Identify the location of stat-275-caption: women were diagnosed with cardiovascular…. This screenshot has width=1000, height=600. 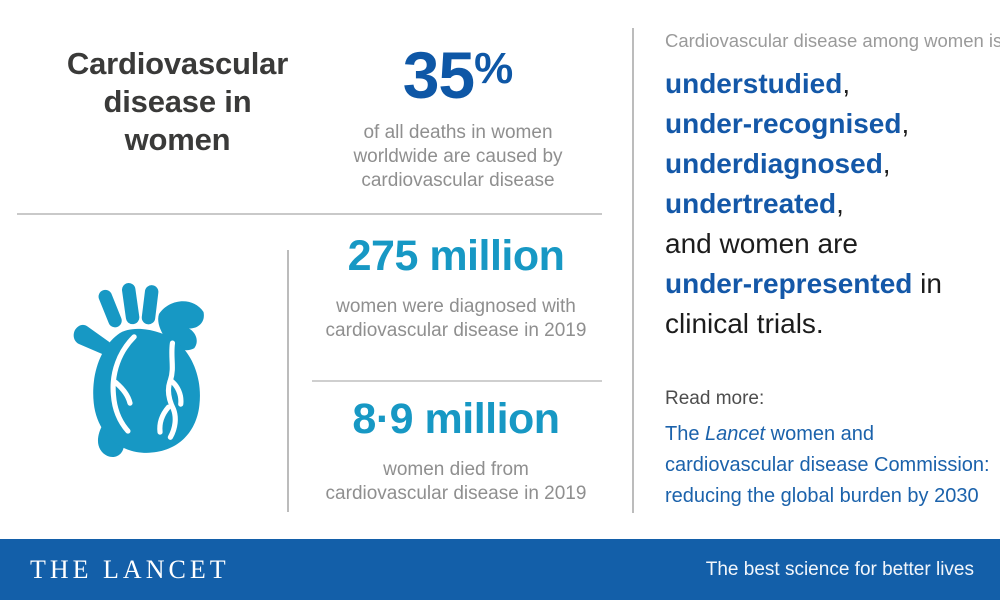
(456, 318).